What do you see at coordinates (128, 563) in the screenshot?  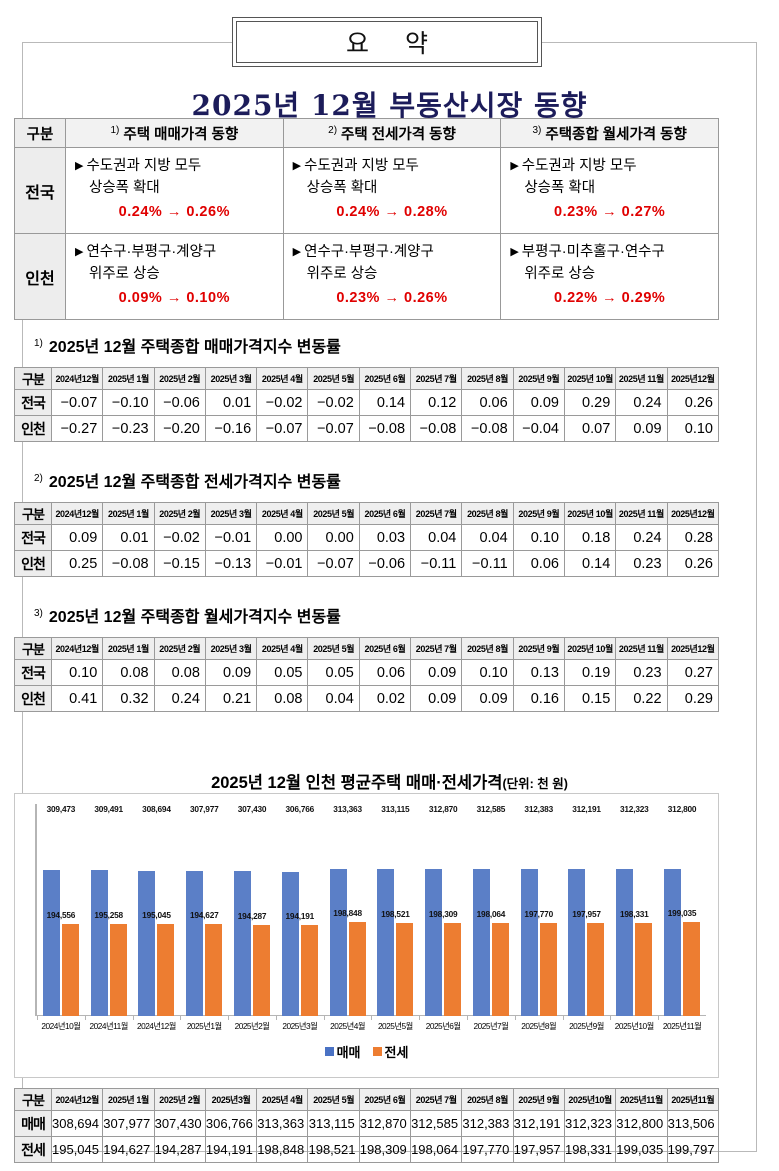 I see `rate-jeonse-cell-1-1: −0.08` at bounding box center [128, 563].